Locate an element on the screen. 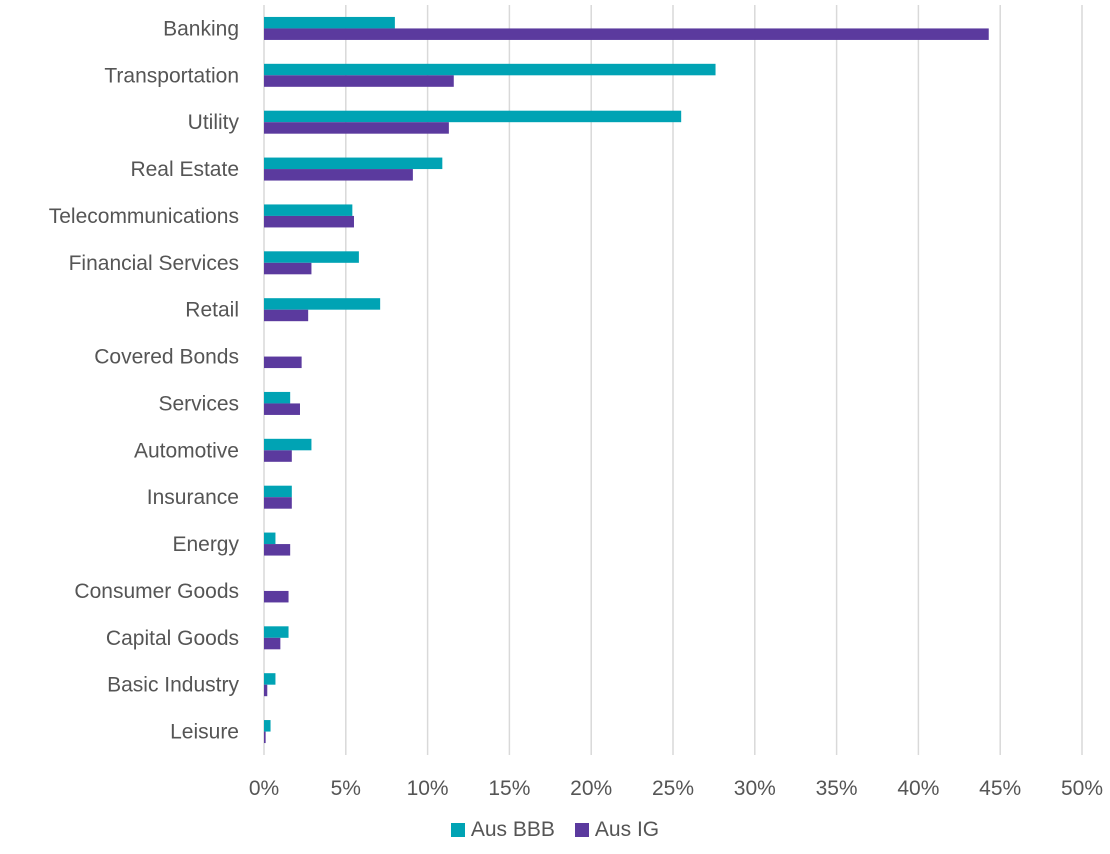 Image resolution: width=1110 pixels, height=854 pixels. x-axis-tick-labels: 0% 5% 10% 15% 20% 25% 30% 35% 40% 45% 50% is located at coordinates (676, 788).